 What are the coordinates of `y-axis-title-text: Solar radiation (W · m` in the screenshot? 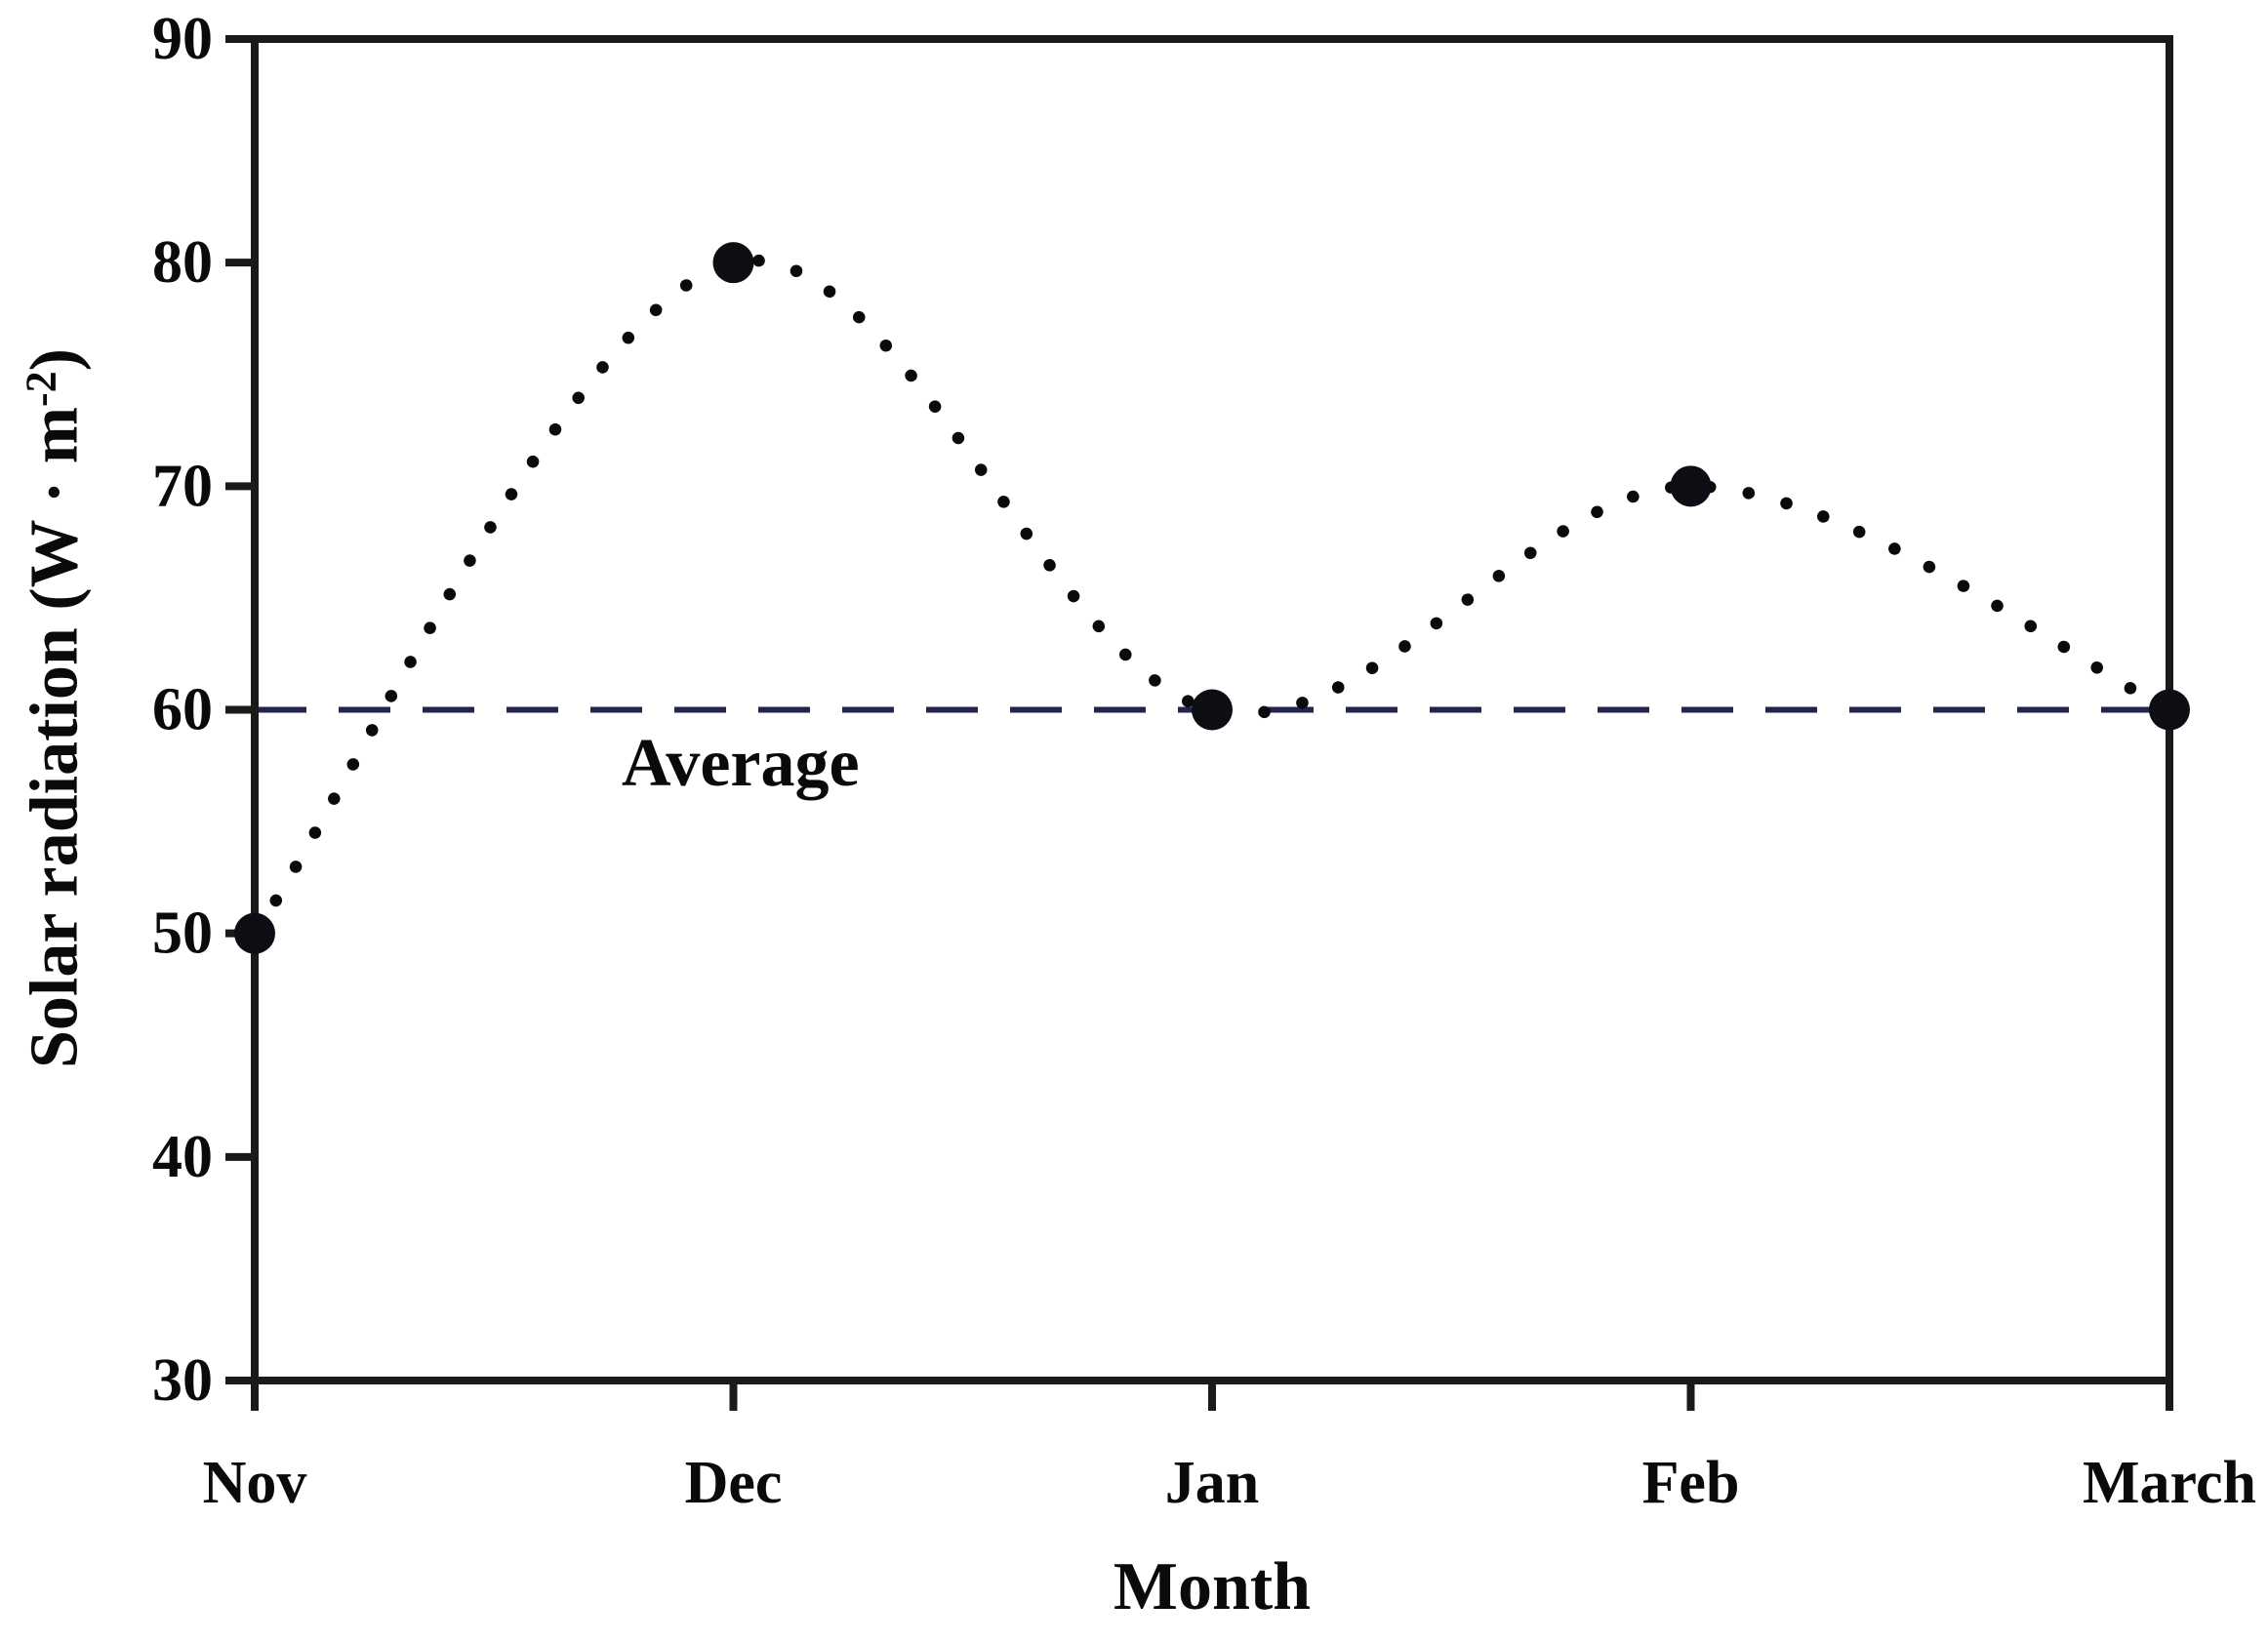 It's located at (55, 737).